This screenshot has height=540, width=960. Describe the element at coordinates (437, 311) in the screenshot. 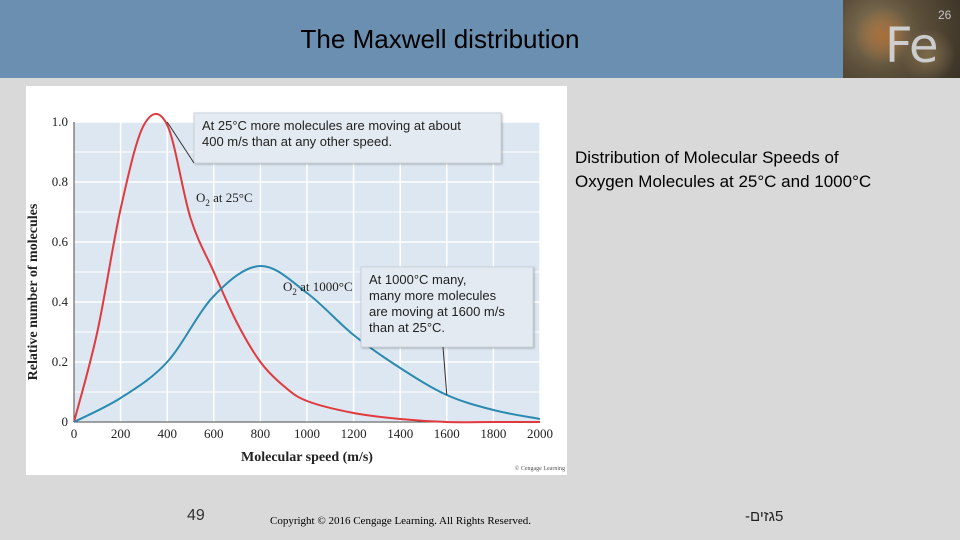

I see `callout-text-line: are moving at 1600 m/s` at that location.